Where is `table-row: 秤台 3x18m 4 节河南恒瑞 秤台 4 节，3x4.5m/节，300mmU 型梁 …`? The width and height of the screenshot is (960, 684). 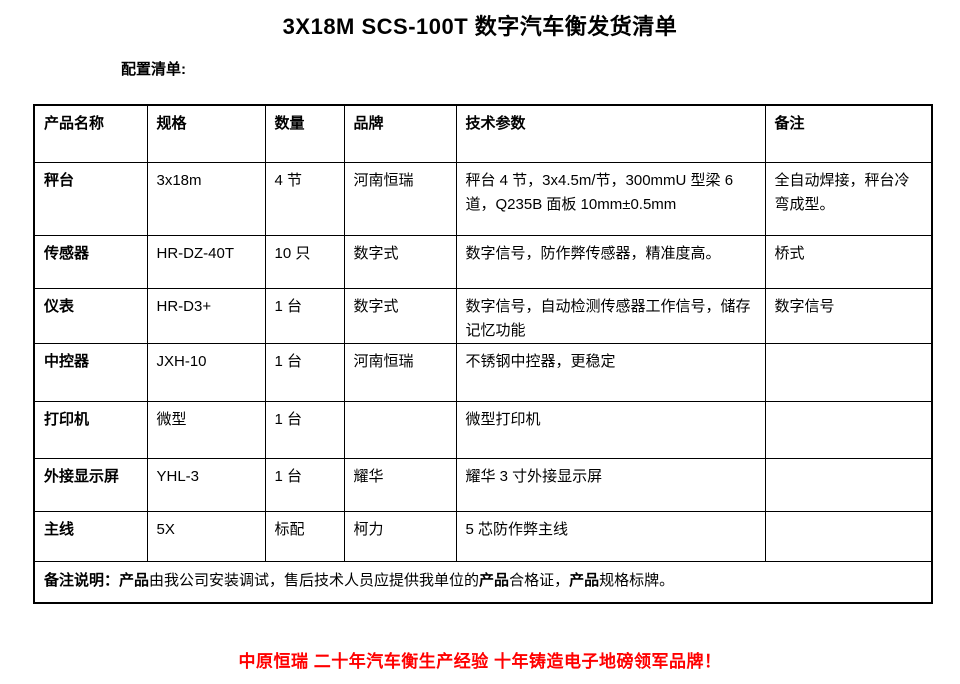
table-row: 秤台 3x18m 4 节河南恒瑞 秤台 4 节，3x4.5m/节，300mmU 型梁 … is located at coordinates (483, 198).